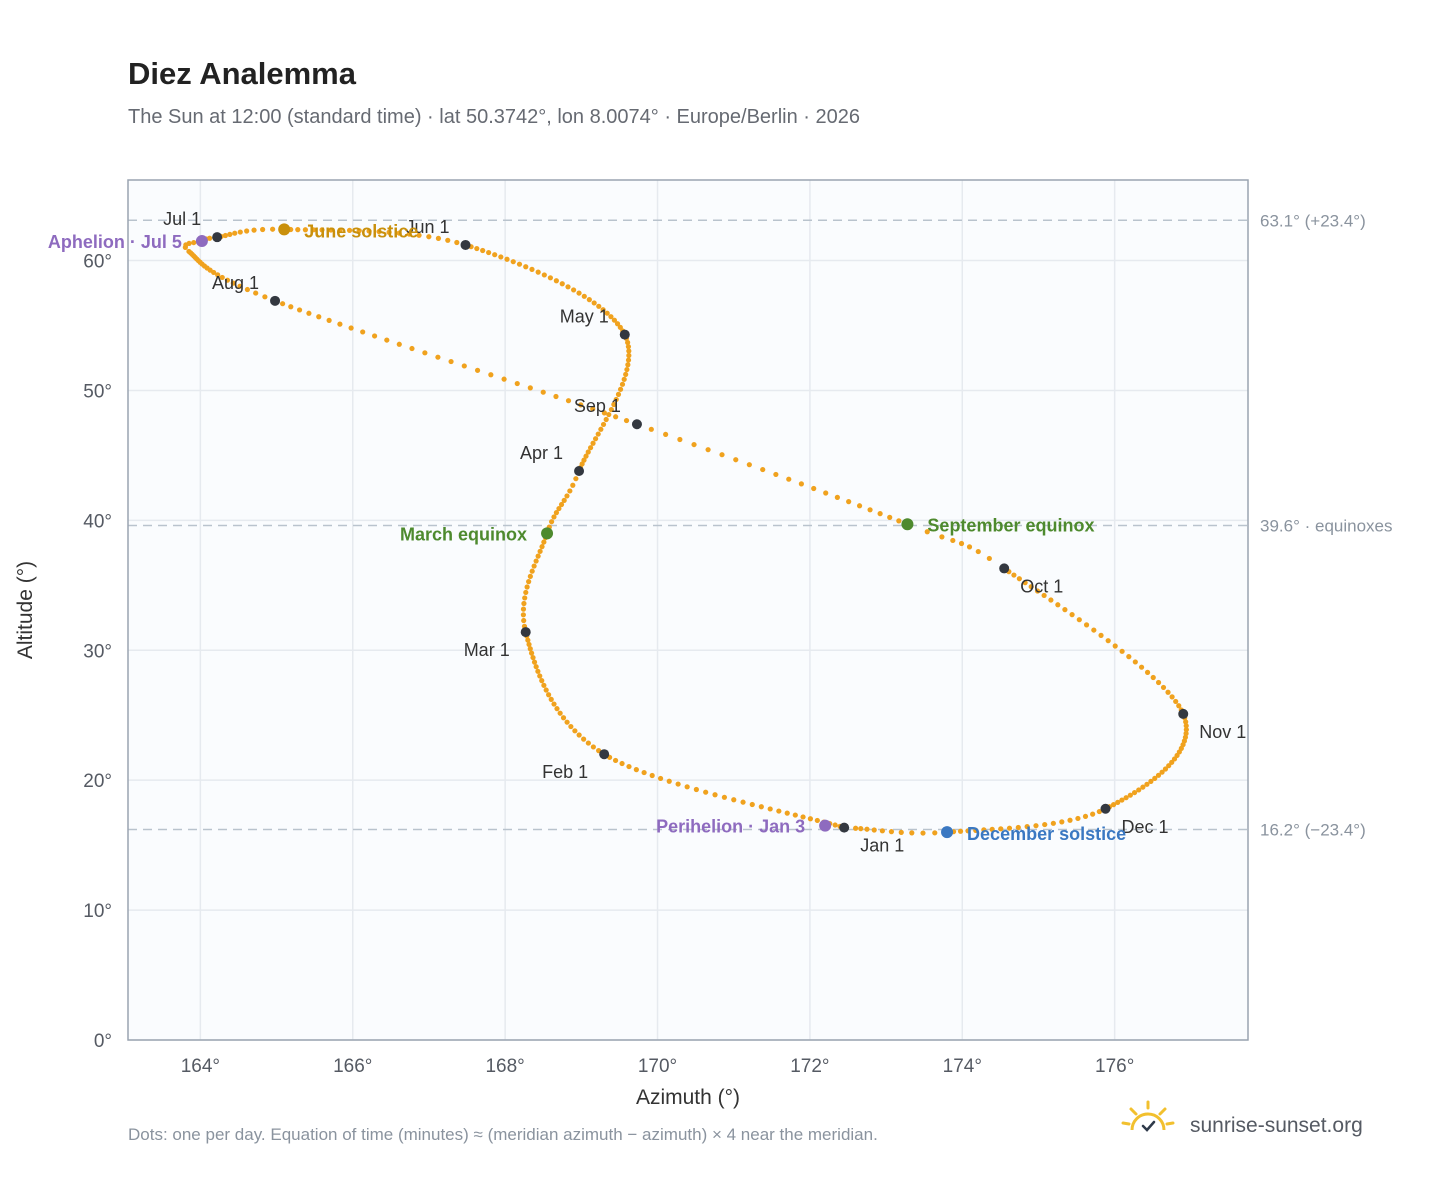 This screenshot has height=1188, width=1448. What do you see at coordinates (1041, 586) in the screenshot?
I see `month-label: Oct 1` at bounding box center [1041, 586].